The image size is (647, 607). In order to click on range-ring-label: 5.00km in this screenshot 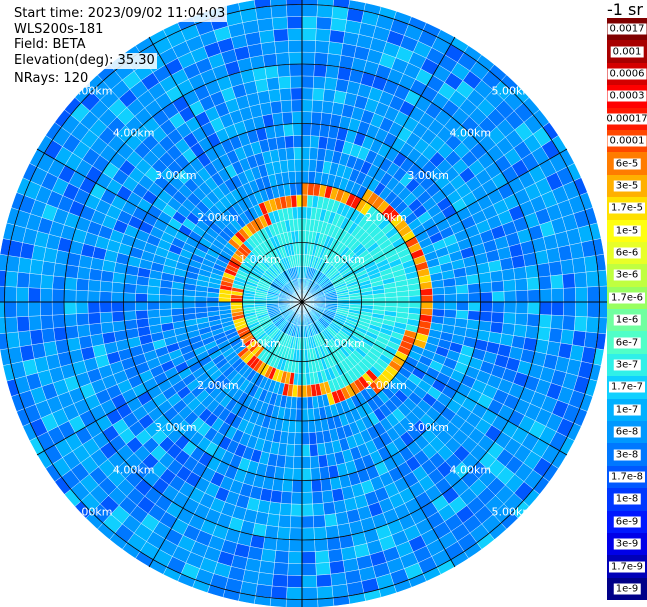, I will do `click(513, 91)`.